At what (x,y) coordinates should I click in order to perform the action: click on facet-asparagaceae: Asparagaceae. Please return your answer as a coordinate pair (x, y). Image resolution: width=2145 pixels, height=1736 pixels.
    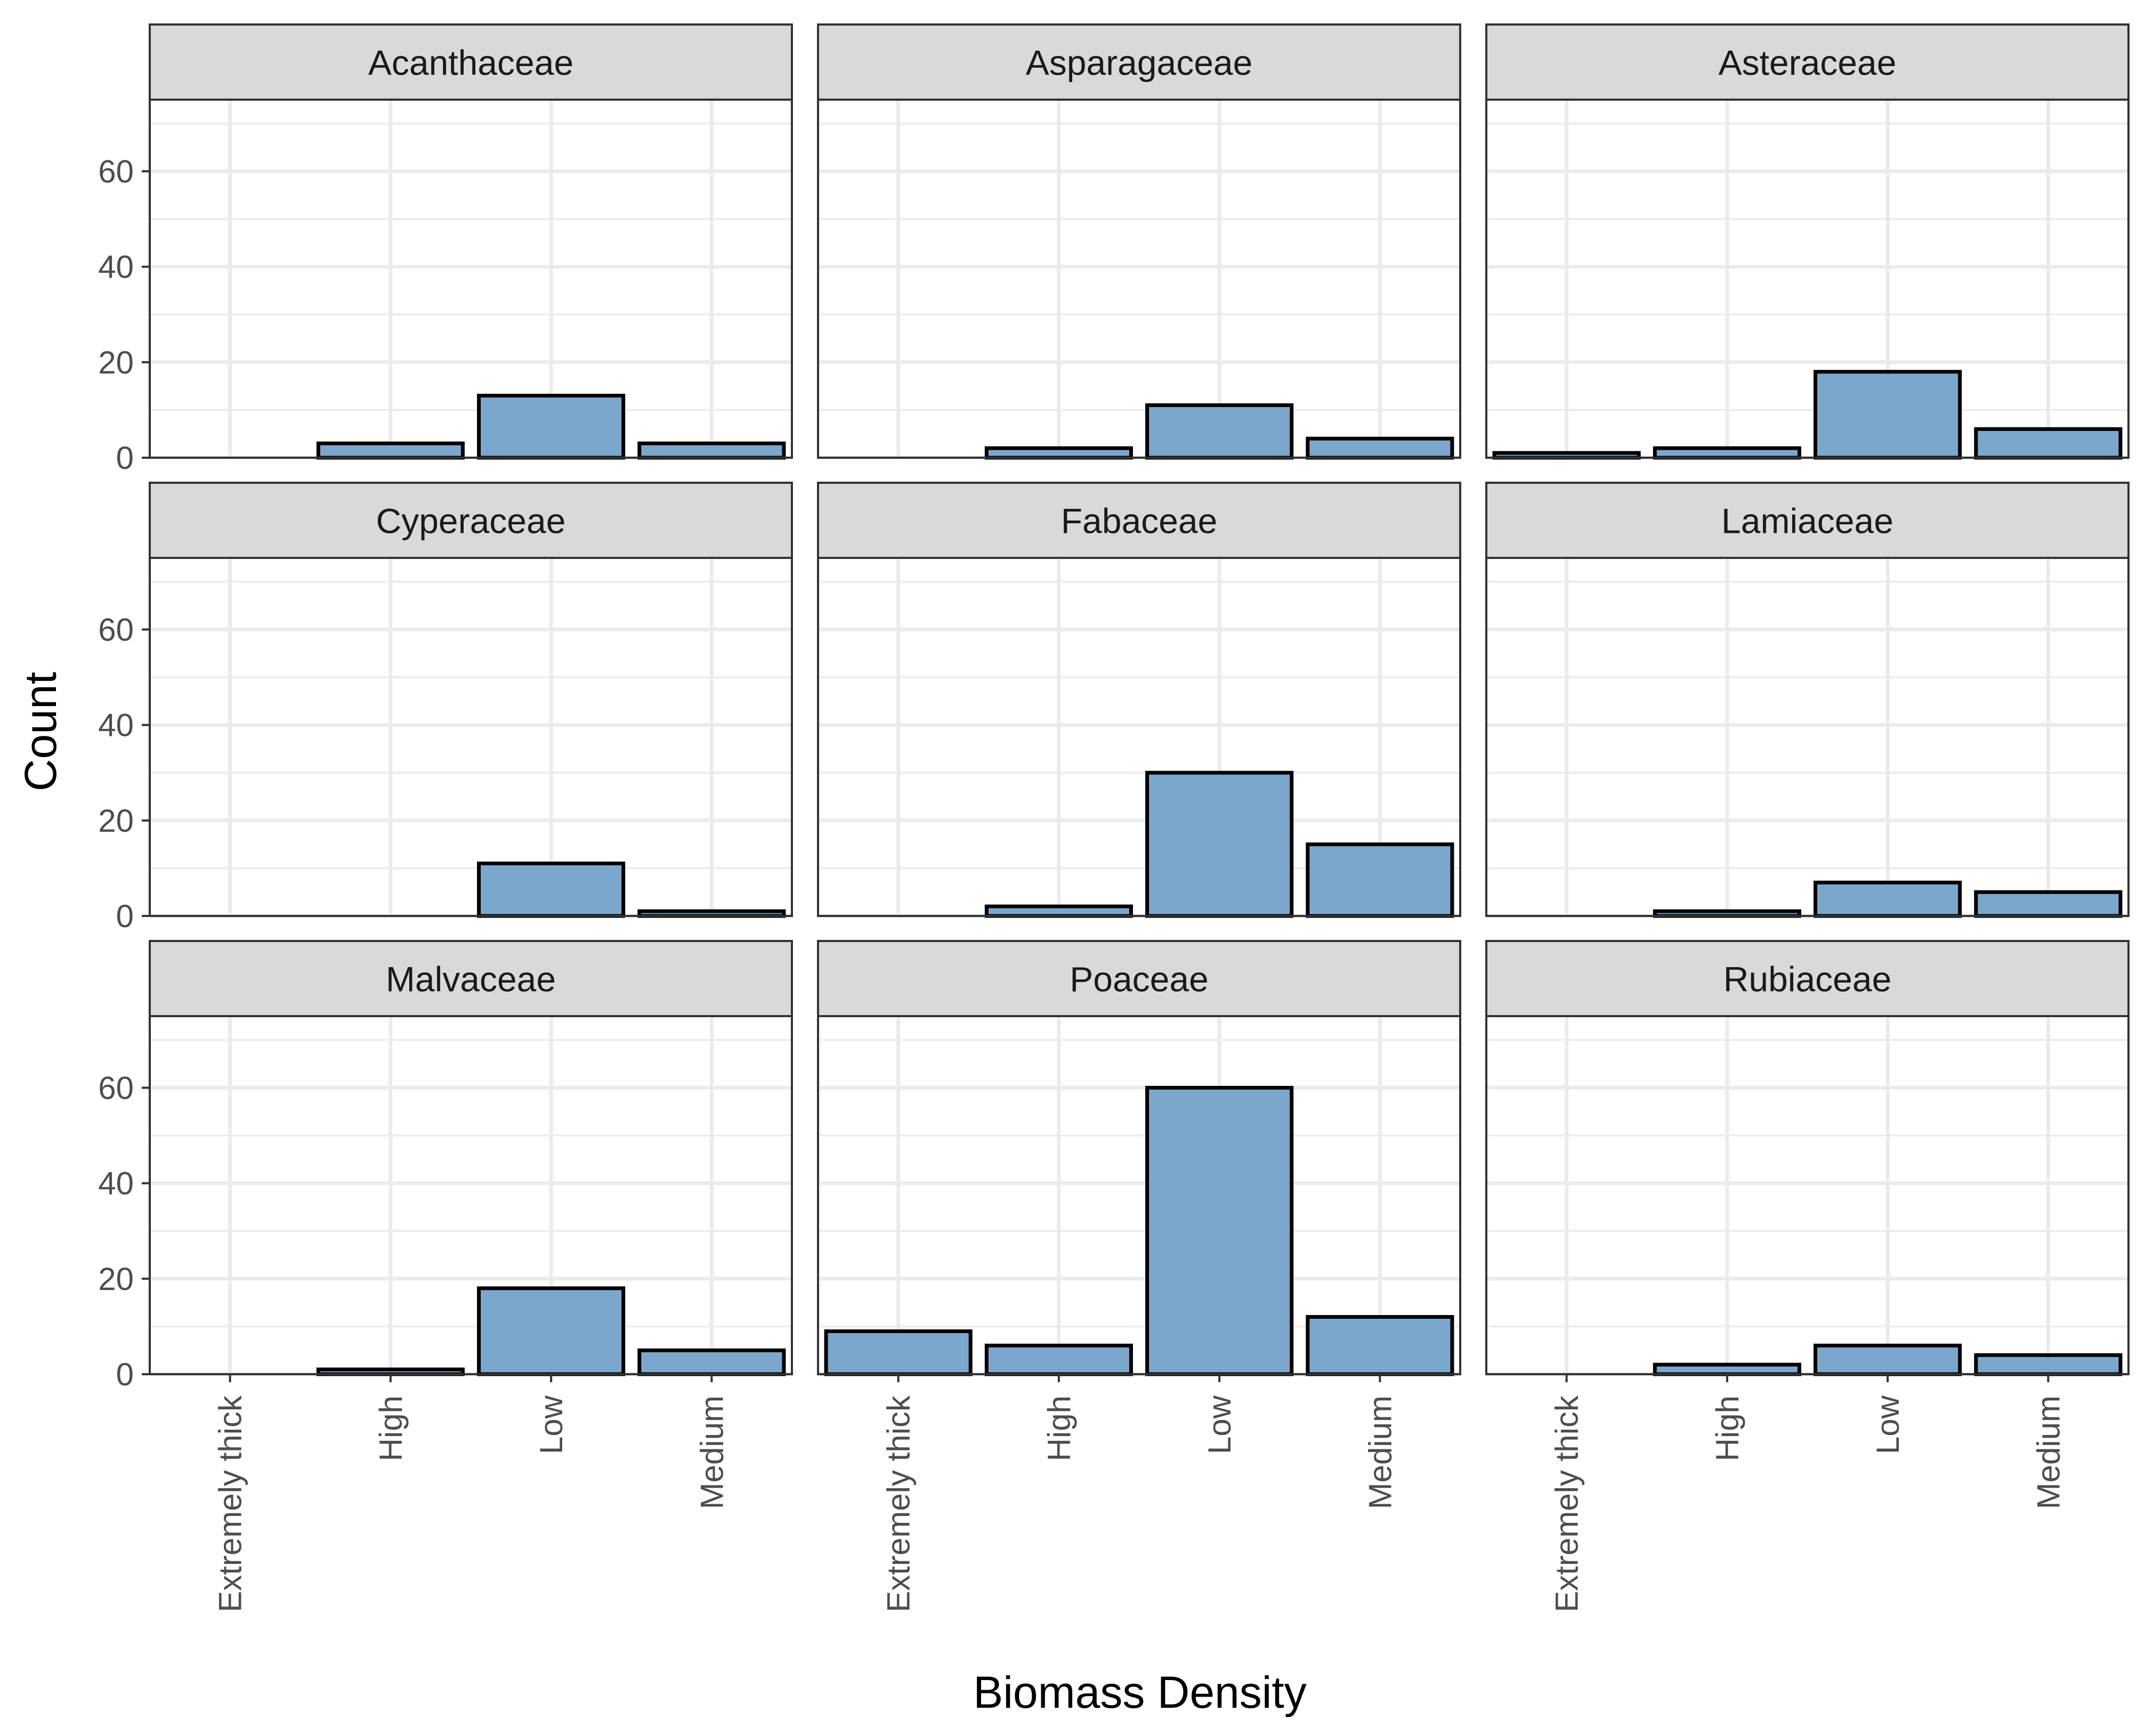
    Looking at the image, I should click on (1139, 241).